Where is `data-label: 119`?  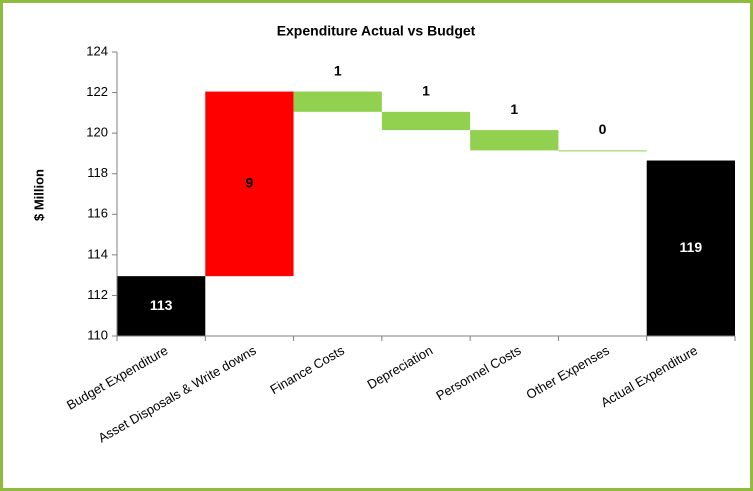 data-label: 119 is located at coordinates (691, 247).